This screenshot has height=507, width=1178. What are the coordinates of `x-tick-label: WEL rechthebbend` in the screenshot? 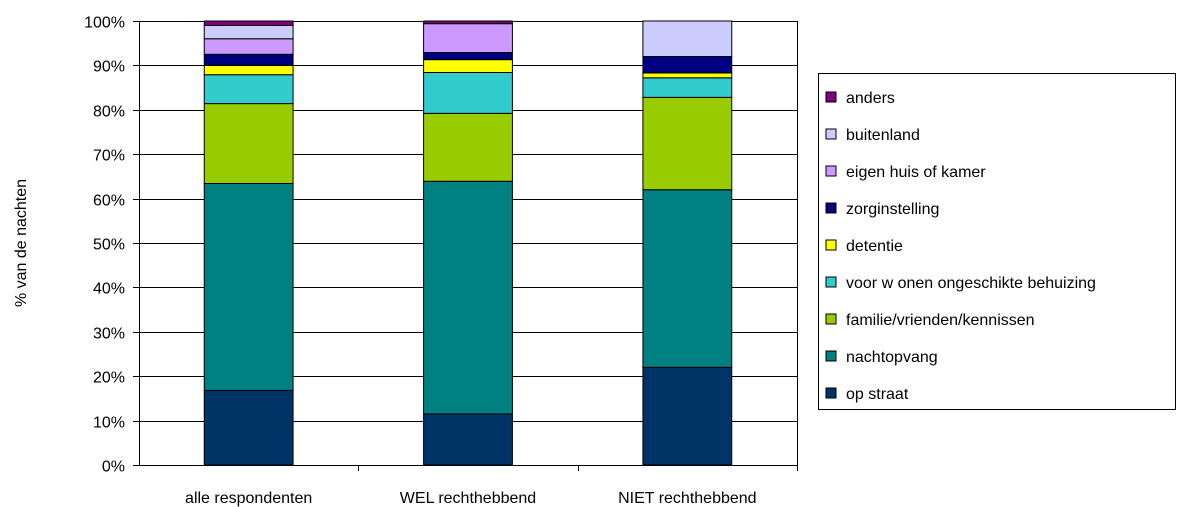 It's located at (468, 498).